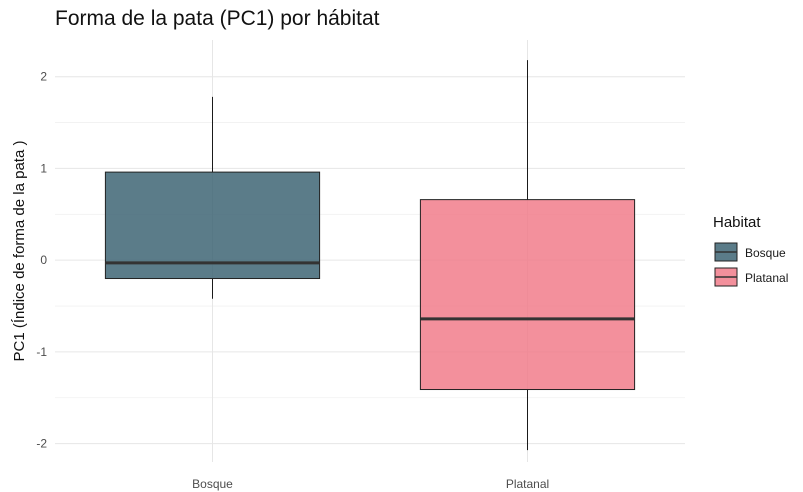  I want to click on y-axis-label: PC1 (Índice de forma de la pata ), so click(19, 251).